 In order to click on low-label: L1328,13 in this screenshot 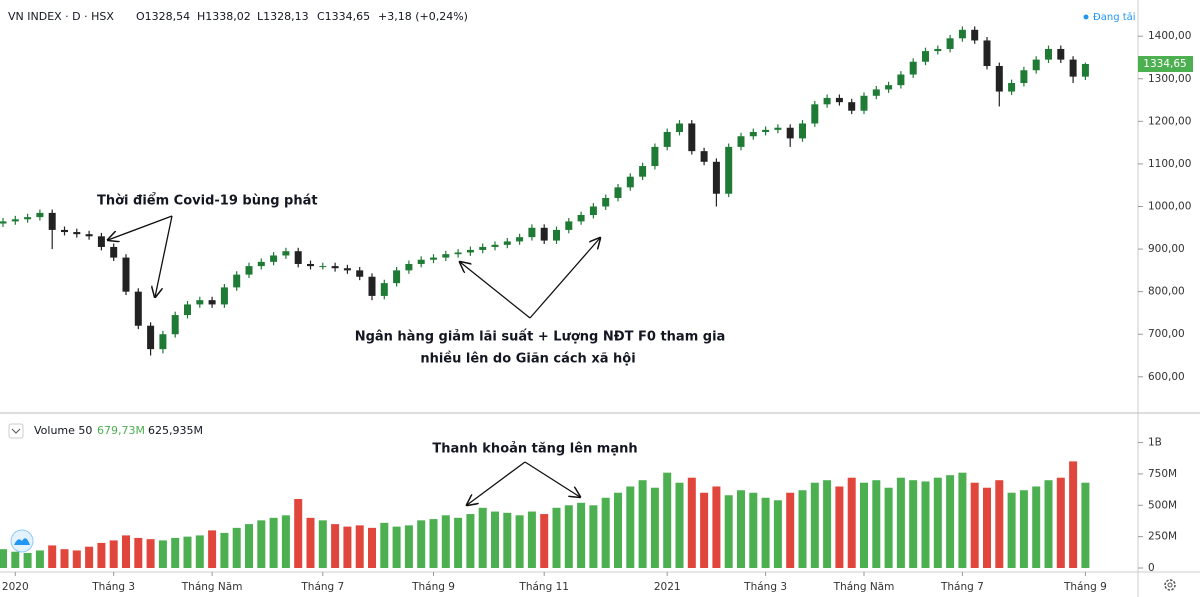, I will do `click(283, 16)`.